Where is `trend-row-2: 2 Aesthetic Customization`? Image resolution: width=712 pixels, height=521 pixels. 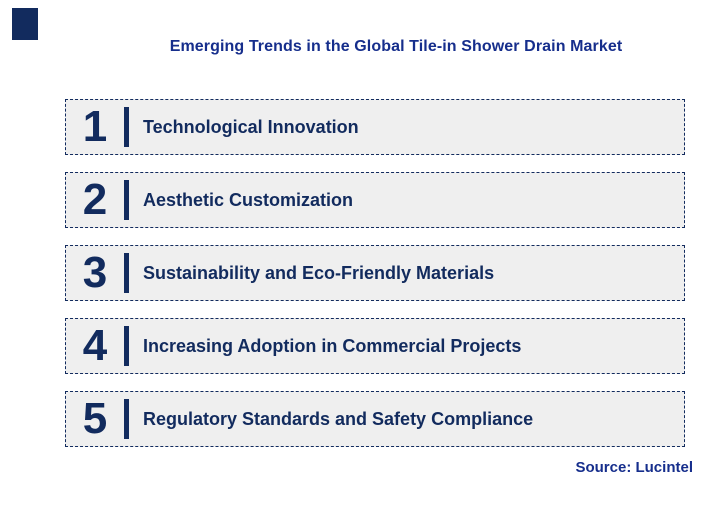 trend-row-2: 2 Aesthetic Customization is located at coordinates (375, 200).